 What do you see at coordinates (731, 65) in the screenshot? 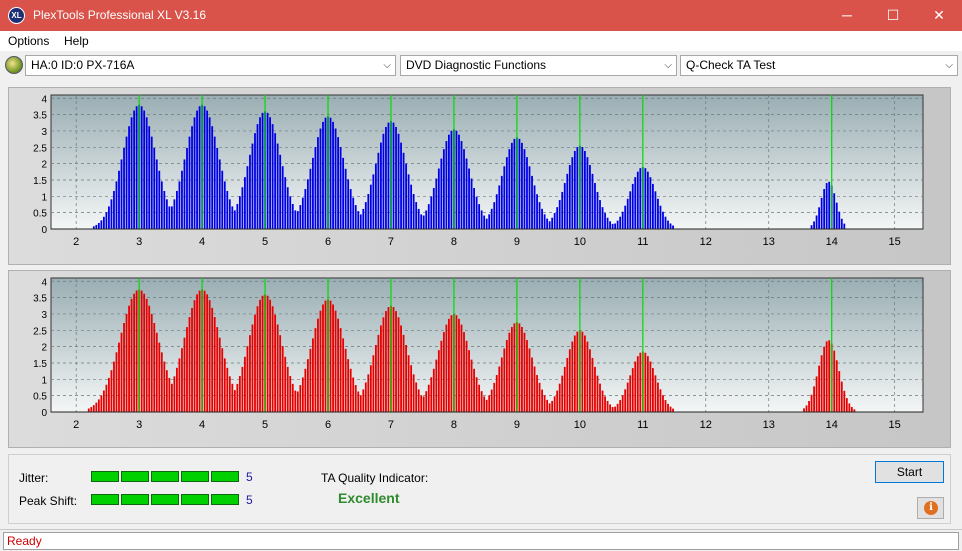
I see `test-select-value: Q-Check TA Test` at bounding box center [731, 65].